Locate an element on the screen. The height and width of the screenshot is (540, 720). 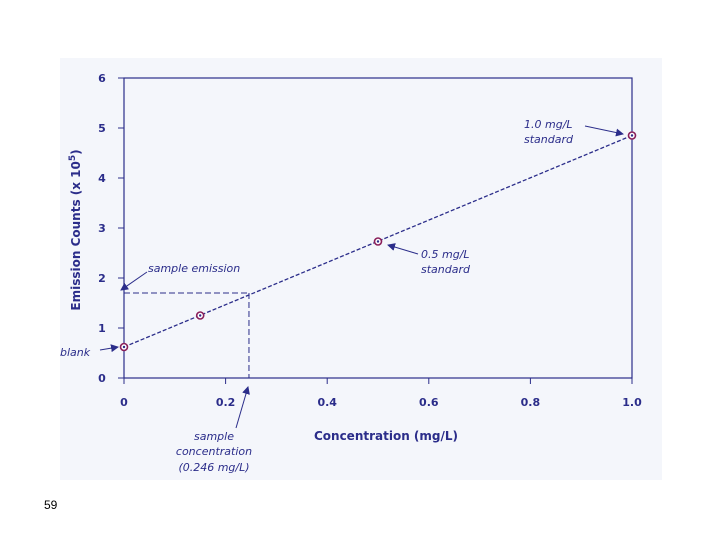
y-axis-title: Emission Counts (x 105) is located at coordinates (75, 229).